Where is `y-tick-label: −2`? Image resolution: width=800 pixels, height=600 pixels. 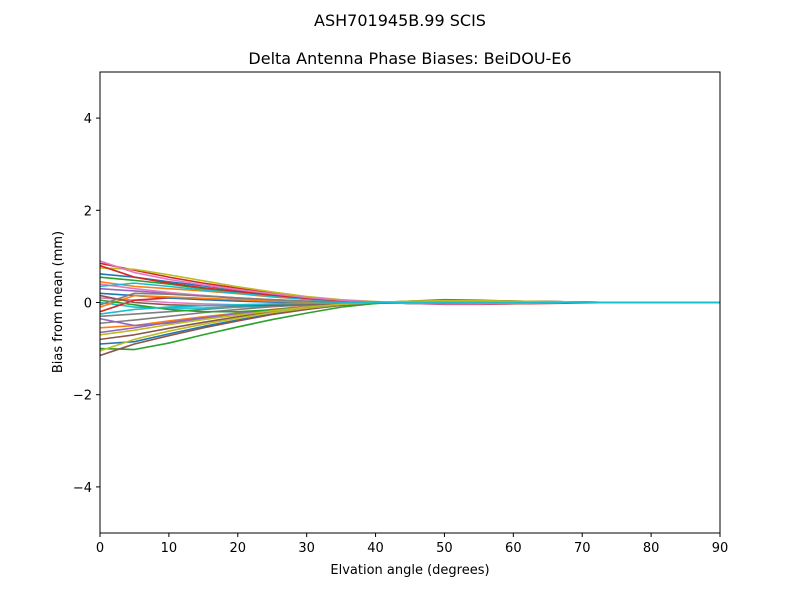
y-tick-label: −2 is located at coordinates (82, 396).